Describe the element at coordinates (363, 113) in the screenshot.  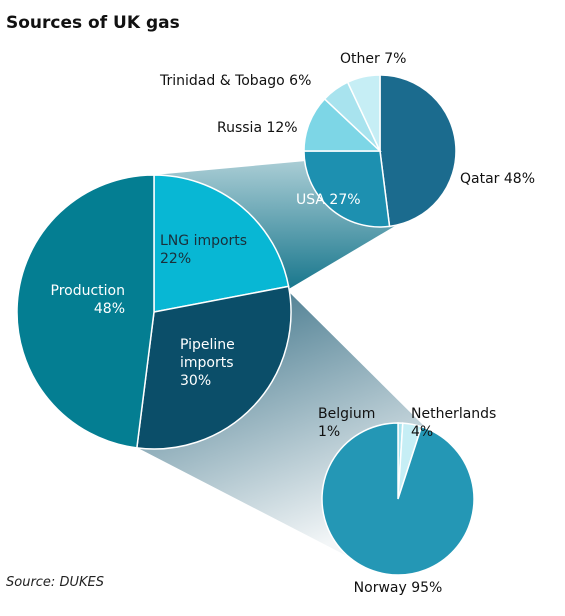
I see `lng-slice-other` at that location.